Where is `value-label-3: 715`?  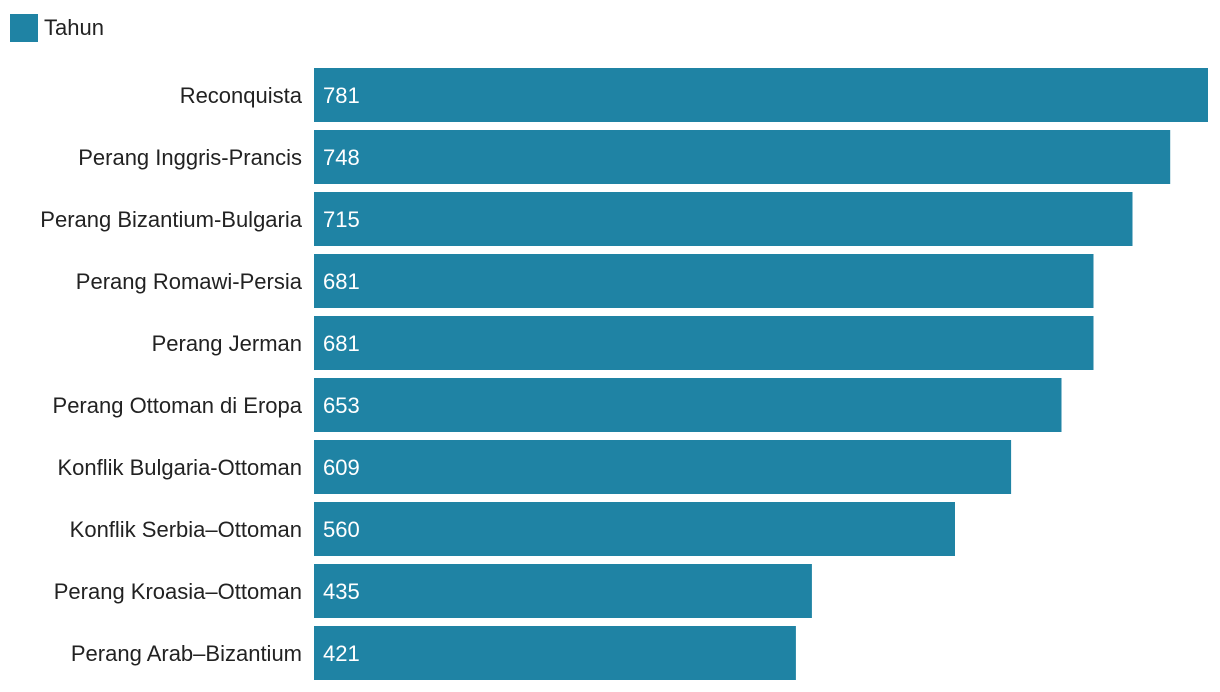
value-label-3: 715 is located at coordinates (341, 219).